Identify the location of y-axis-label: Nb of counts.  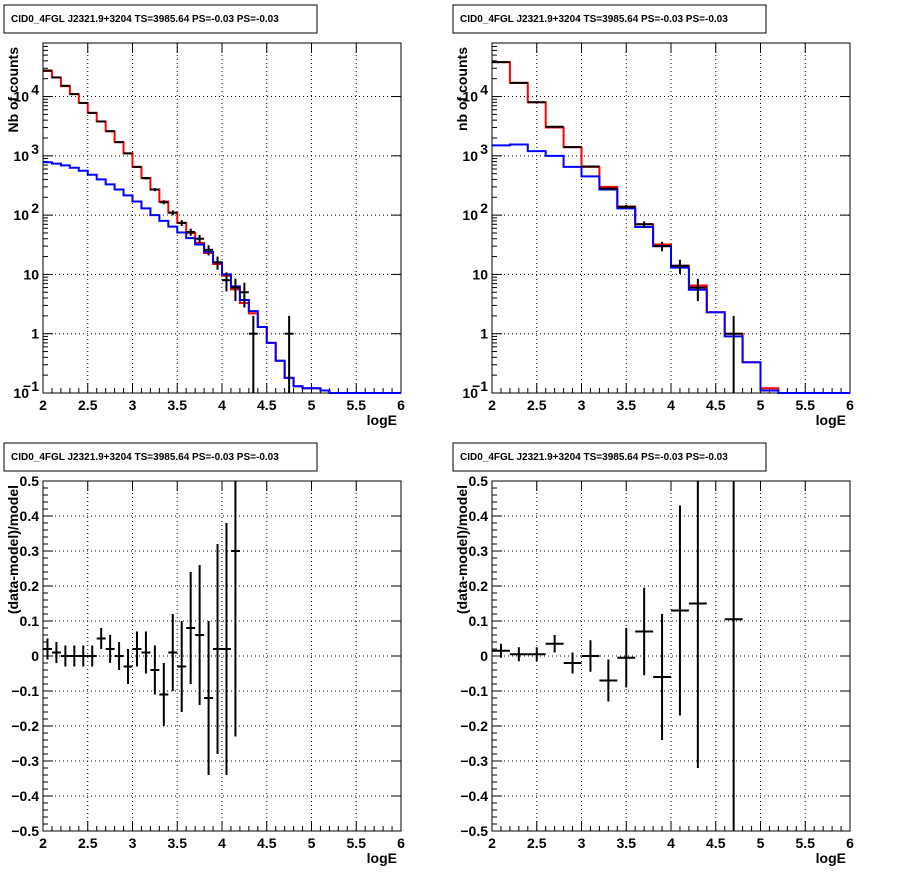
(13, 90).